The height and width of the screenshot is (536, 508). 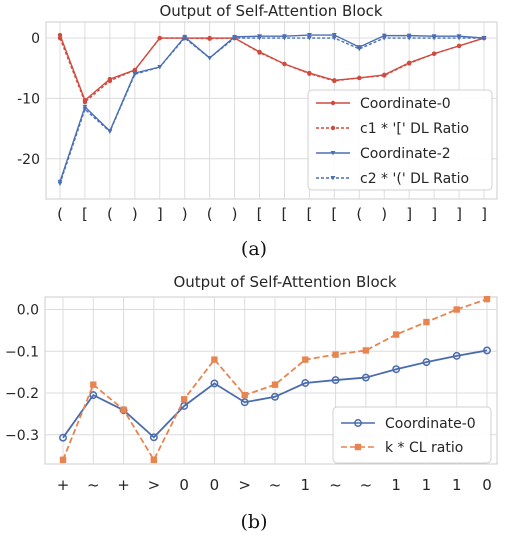 What do you see at coordinates (272, 70) in the screenshot?
I see `series-line` at bounding box center [272, 70].